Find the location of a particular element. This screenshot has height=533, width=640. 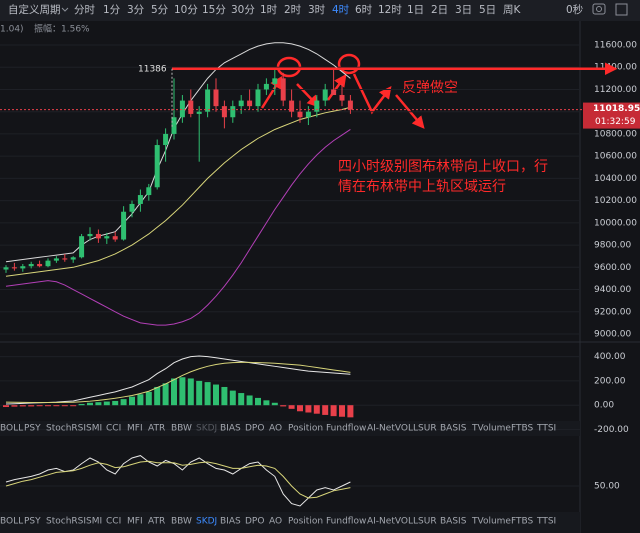

interval-button: 3日 is located at coordinates (463, 10).